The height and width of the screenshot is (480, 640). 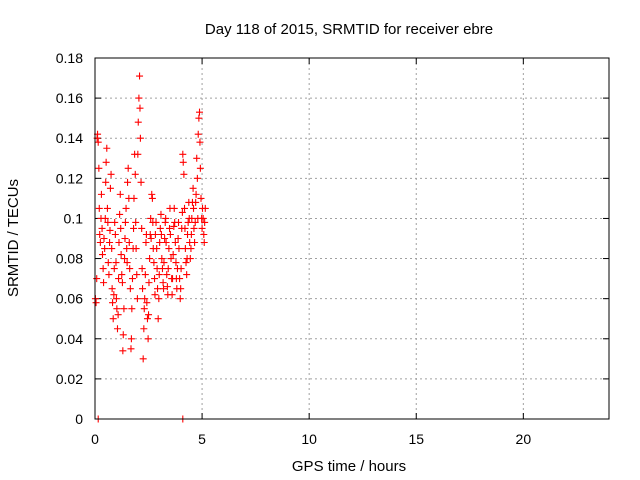 What do you see at coordinates (69, 379) in the screenshot?
I see `y-tick-label: 0.02` at bounding box center [69, 379].